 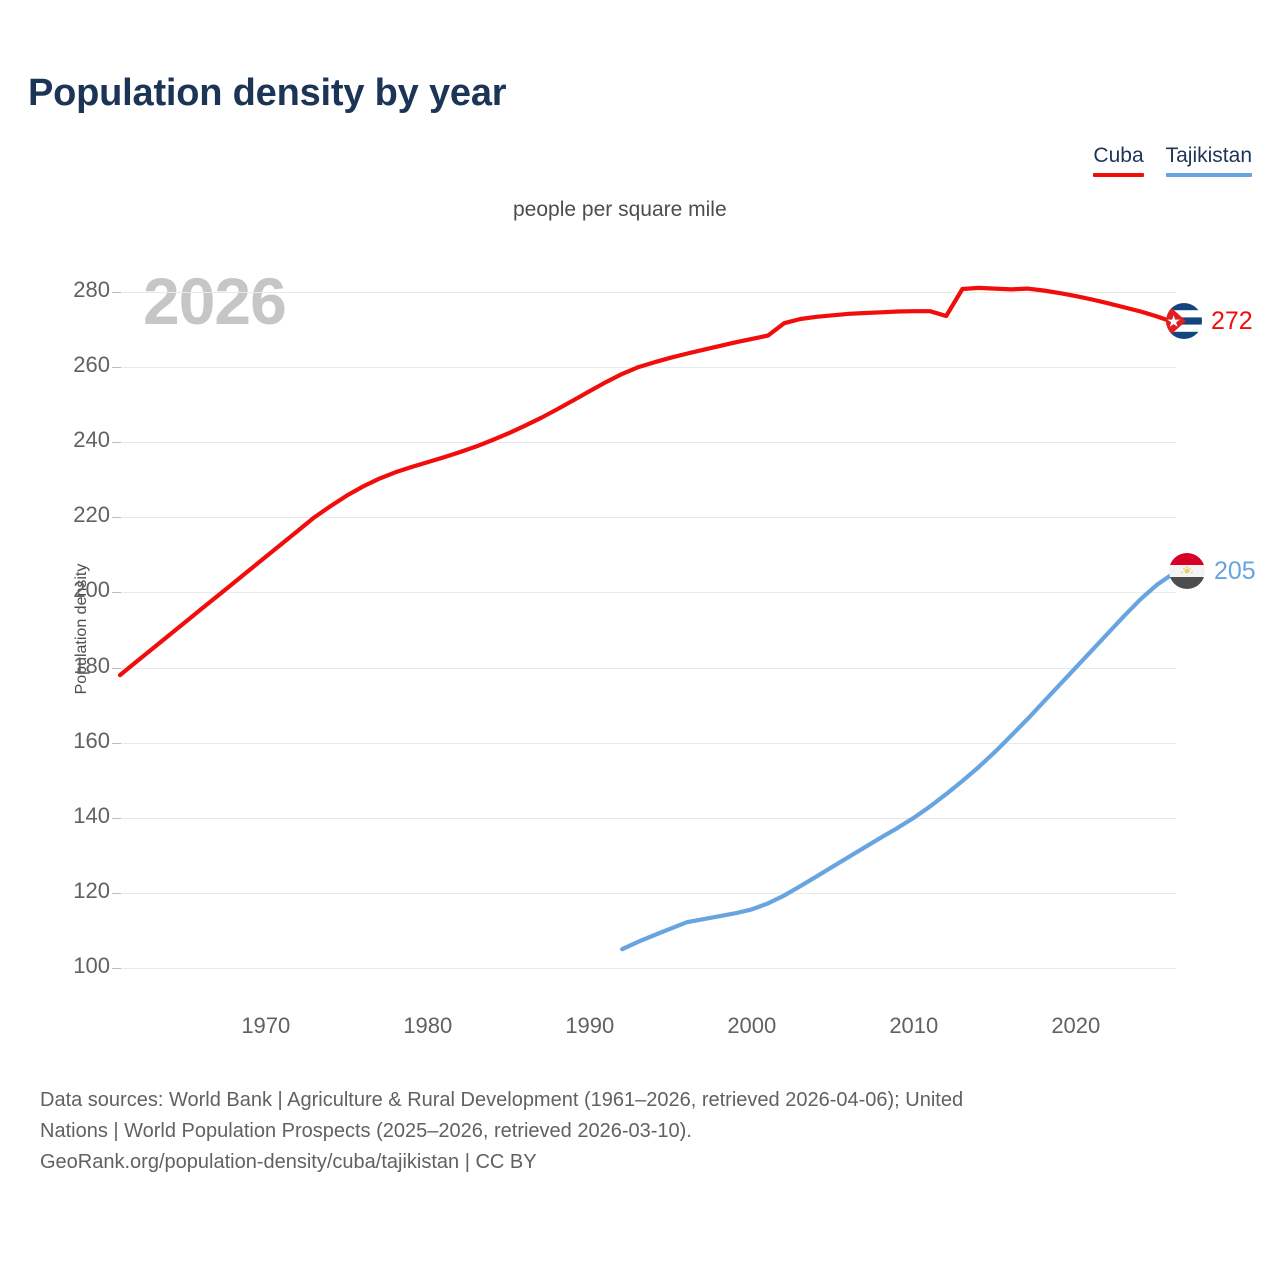 What do you see at coordinates (91, 589) in the screenshot?
I see `y-tick-label: 200` at bounding box center [91, 589].